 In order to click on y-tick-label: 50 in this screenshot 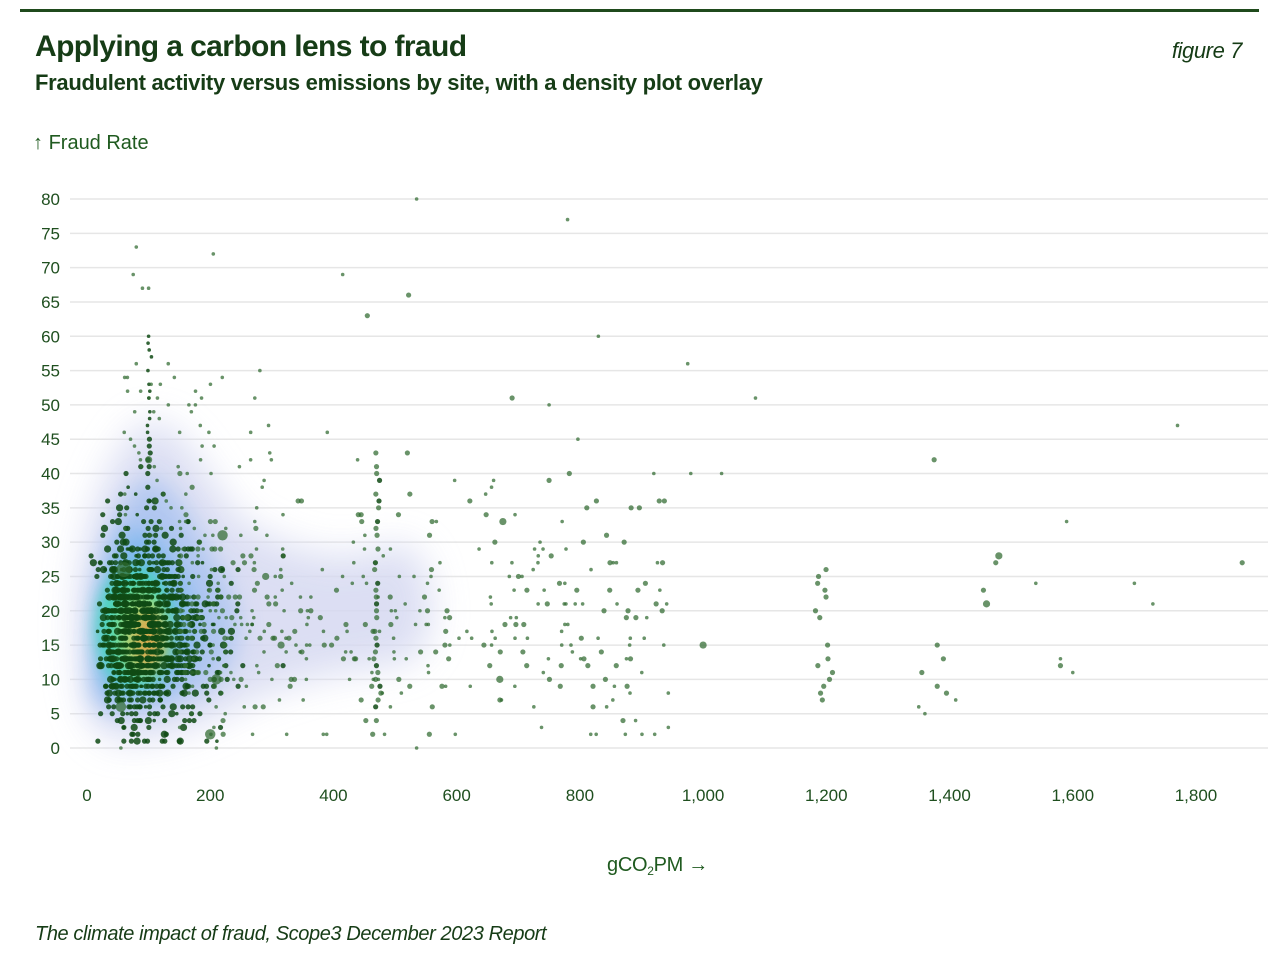, I will do `click(50, 405)`.